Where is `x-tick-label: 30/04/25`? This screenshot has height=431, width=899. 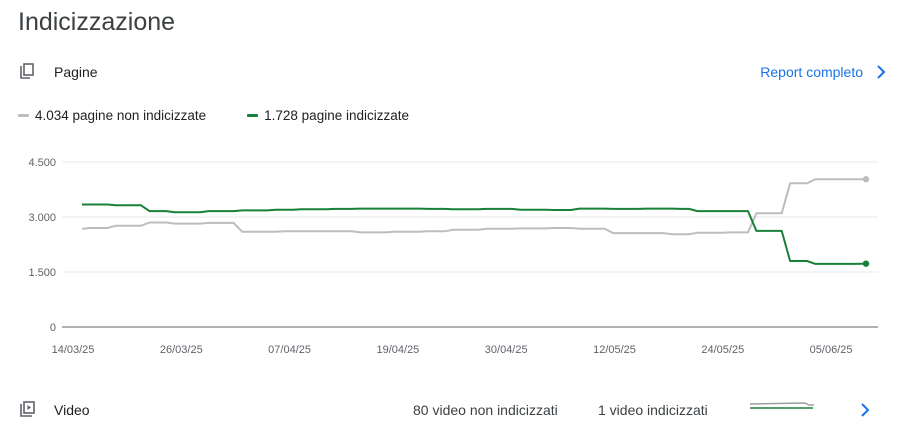
x-tick-label: 30/04/25 is located at coordinates (506, 350).